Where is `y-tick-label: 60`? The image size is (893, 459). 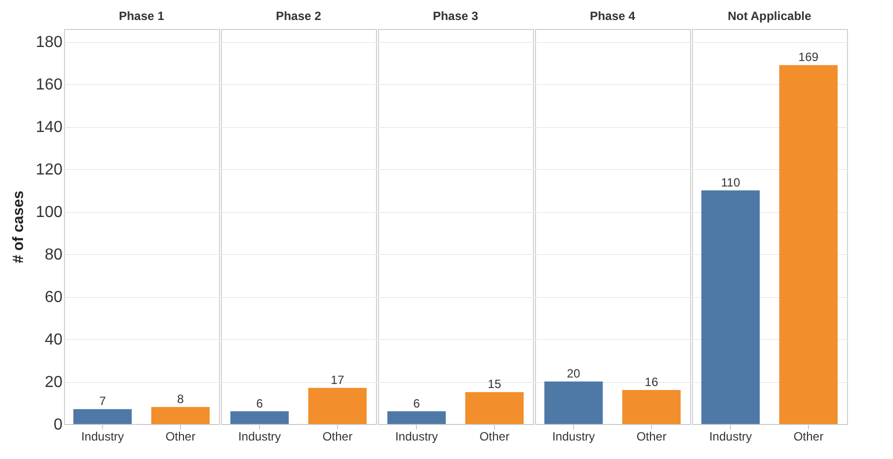 y-tick-label: 60 is located at coordinates (53, 297).